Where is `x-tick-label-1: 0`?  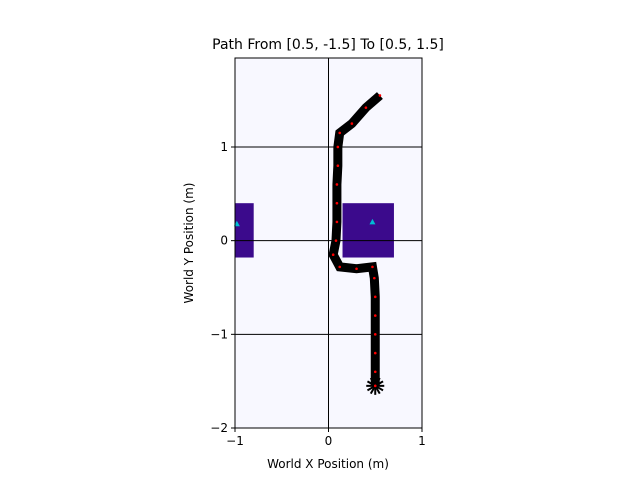
x-tick-label-1: 0 is located at coordinates (329, 441).